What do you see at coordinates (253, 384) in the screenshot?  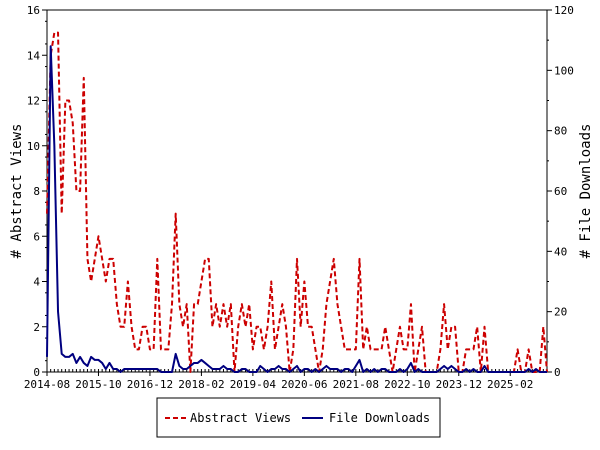 I see `x-tick-label: 2019-04` at bounding box center [253, 384].